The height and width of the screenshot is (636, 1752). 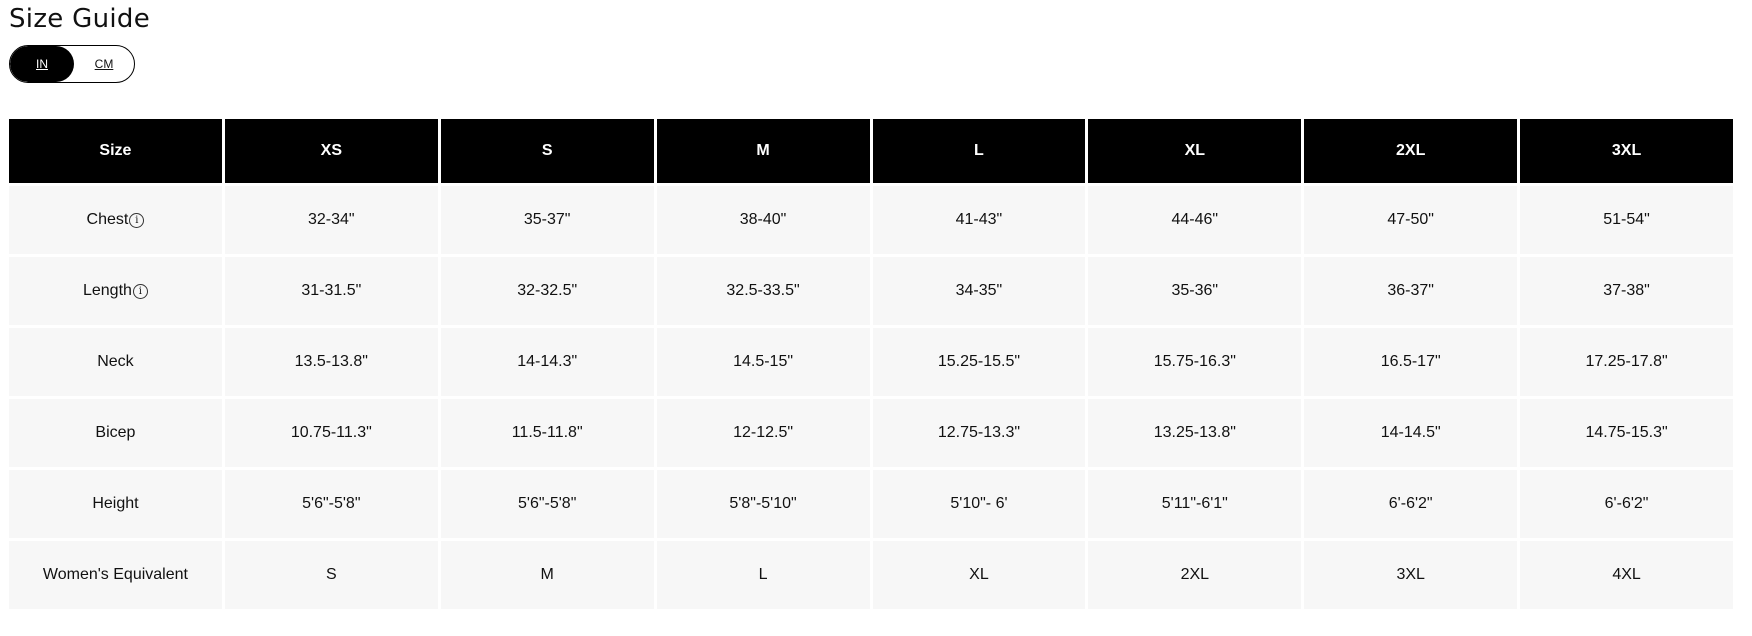 I want to click on table-cell: 14.5-15", so click(x=763, y=362).